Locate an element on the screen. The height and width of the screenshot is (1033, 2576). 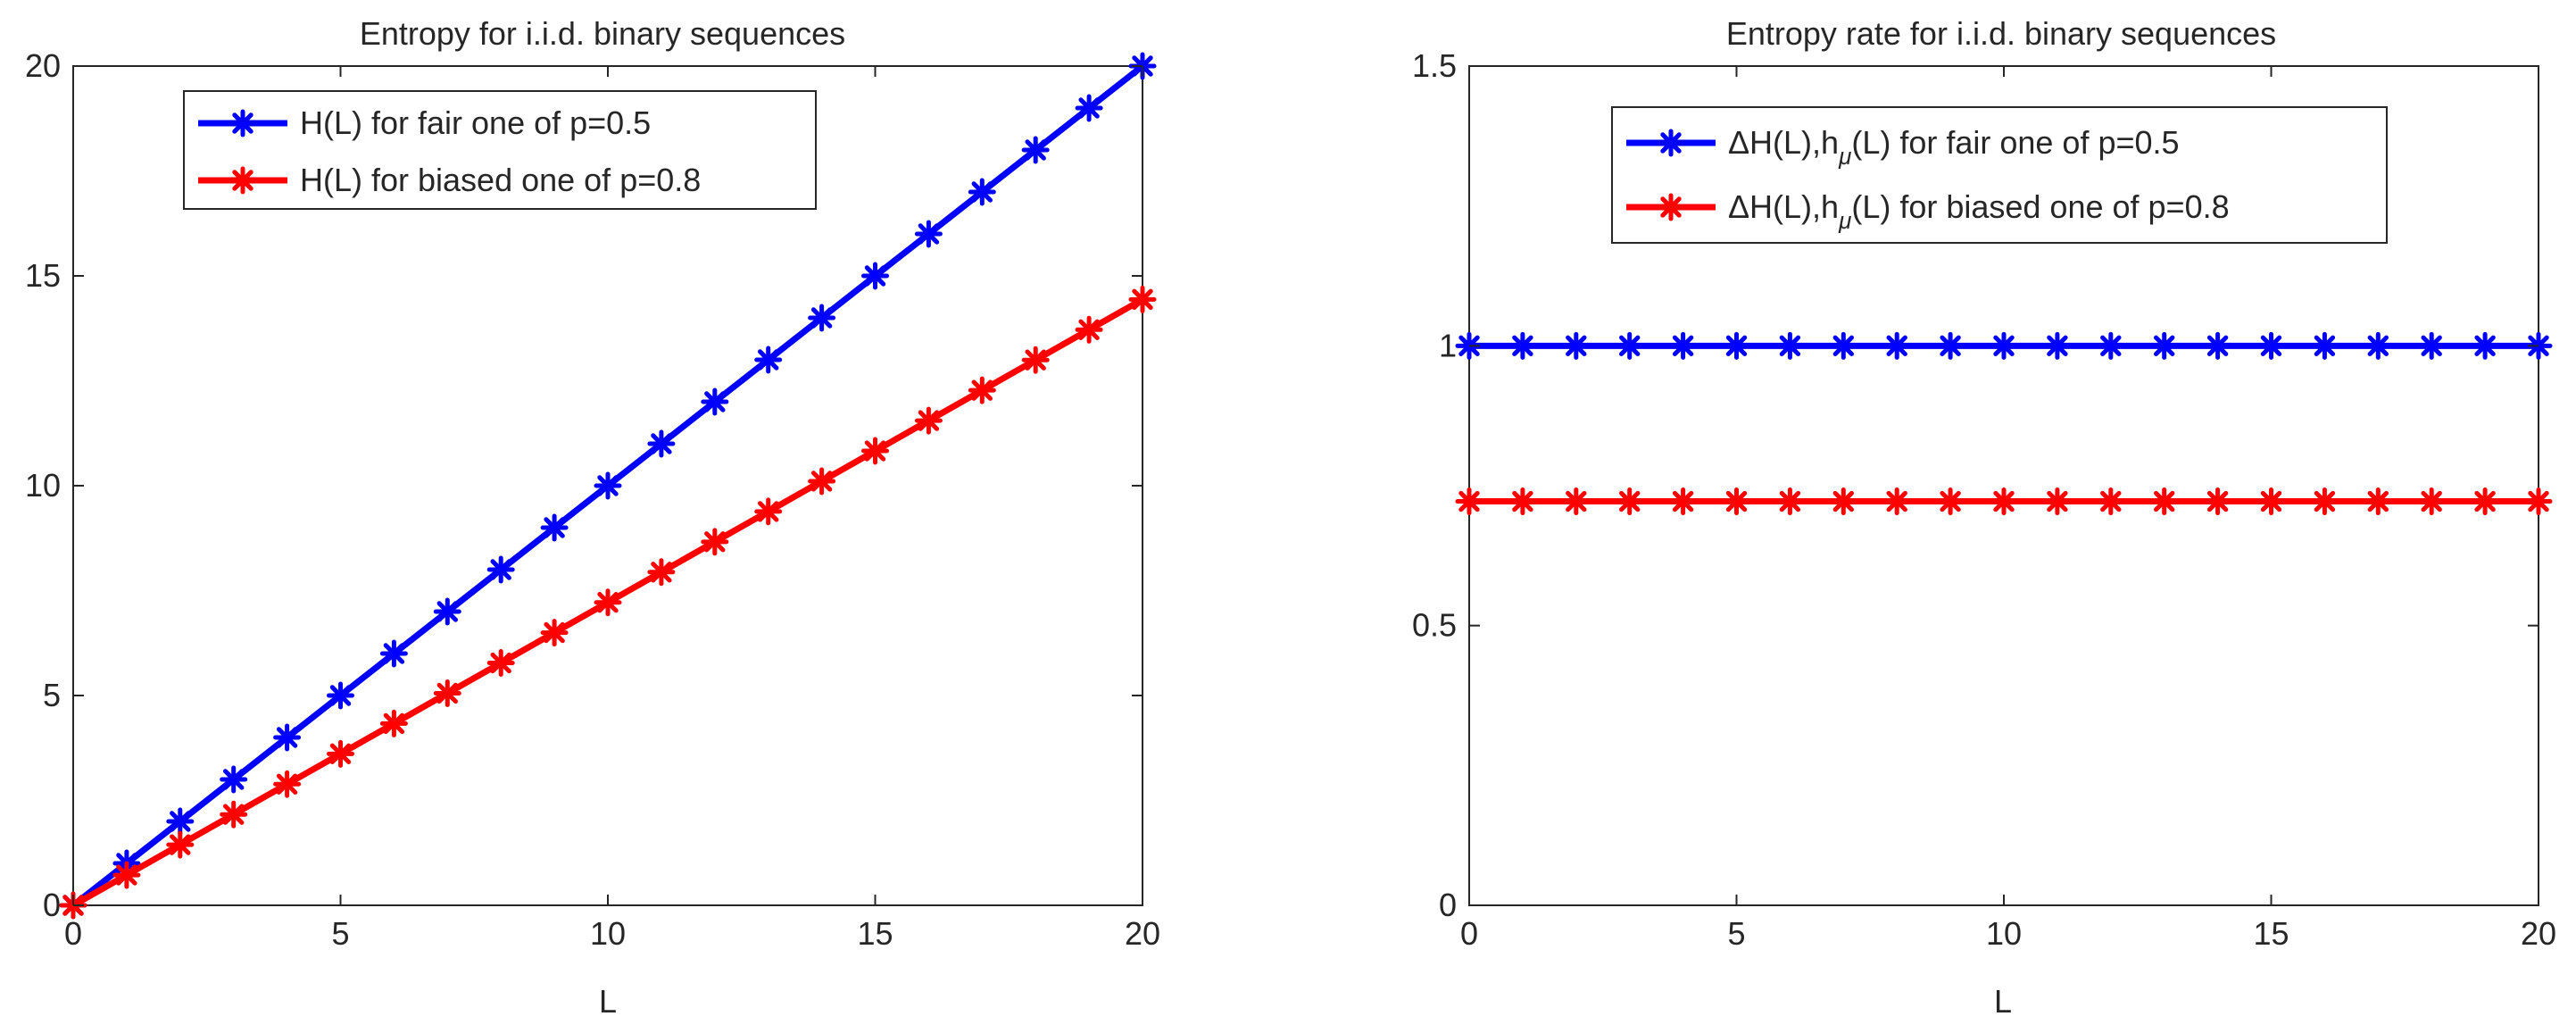
legend-label-rest: (L) for fair one of p=0.5 is located at coordinates (2015, 142).